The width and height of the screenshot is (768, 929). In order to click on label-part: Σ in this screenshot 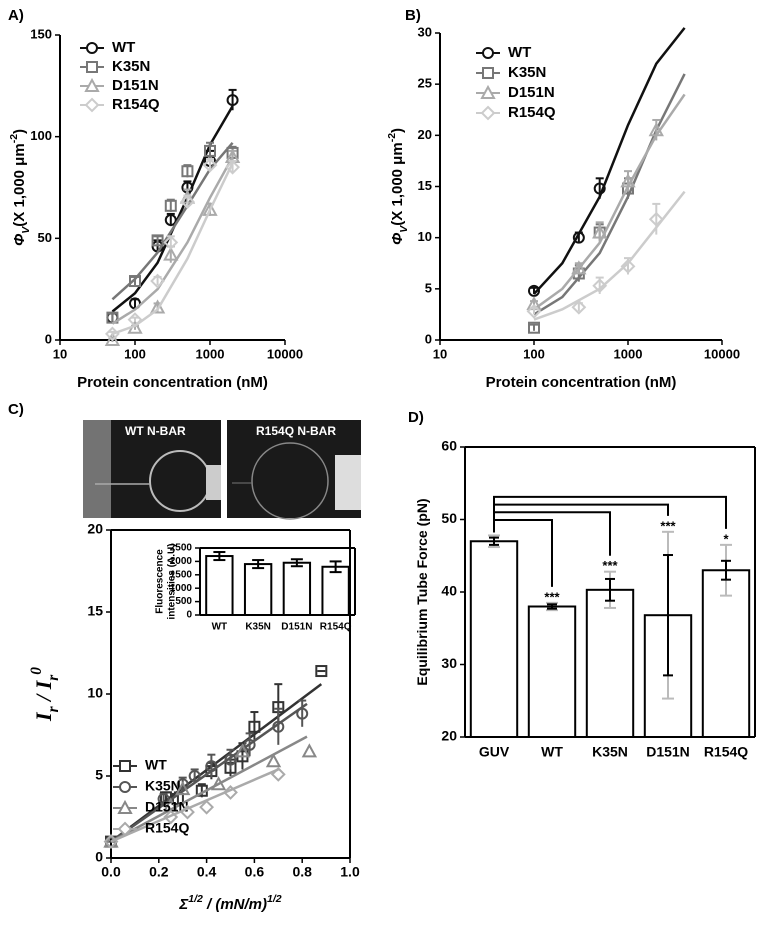, I will do `click(183, 904)`.